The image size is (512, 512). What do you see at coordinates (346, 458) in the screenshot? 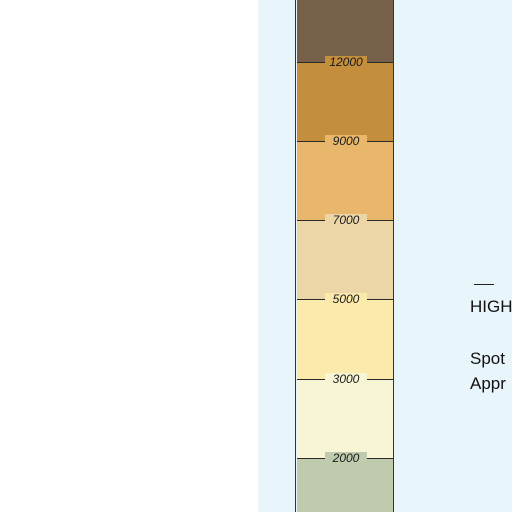
I see `tick-label-2000: 2000` at bounding box center [346, 458].